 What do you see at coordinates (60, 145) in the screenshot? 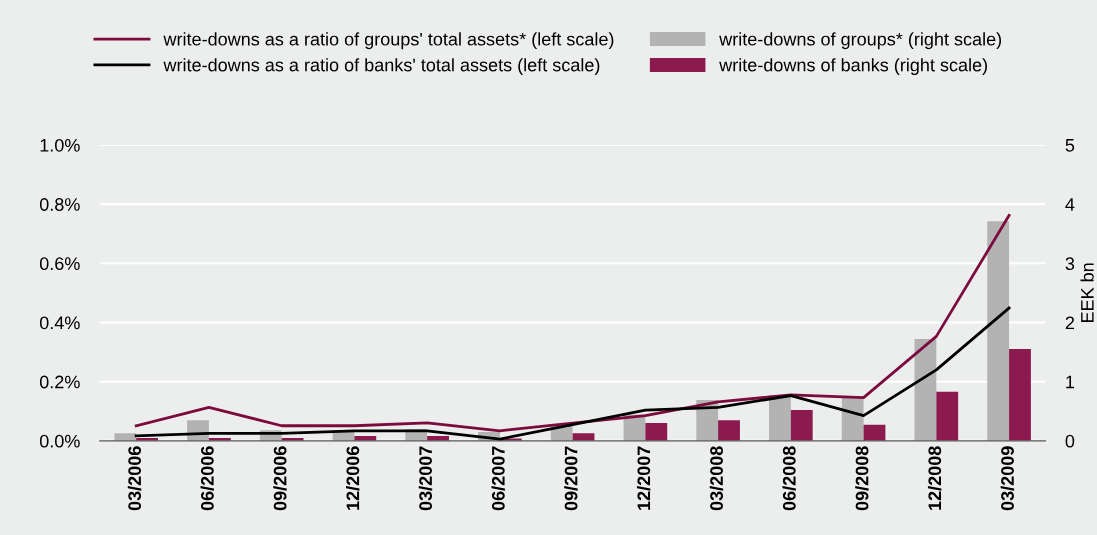
I see `y-tick-label: 1.0%` at bounding box center [60, 145].